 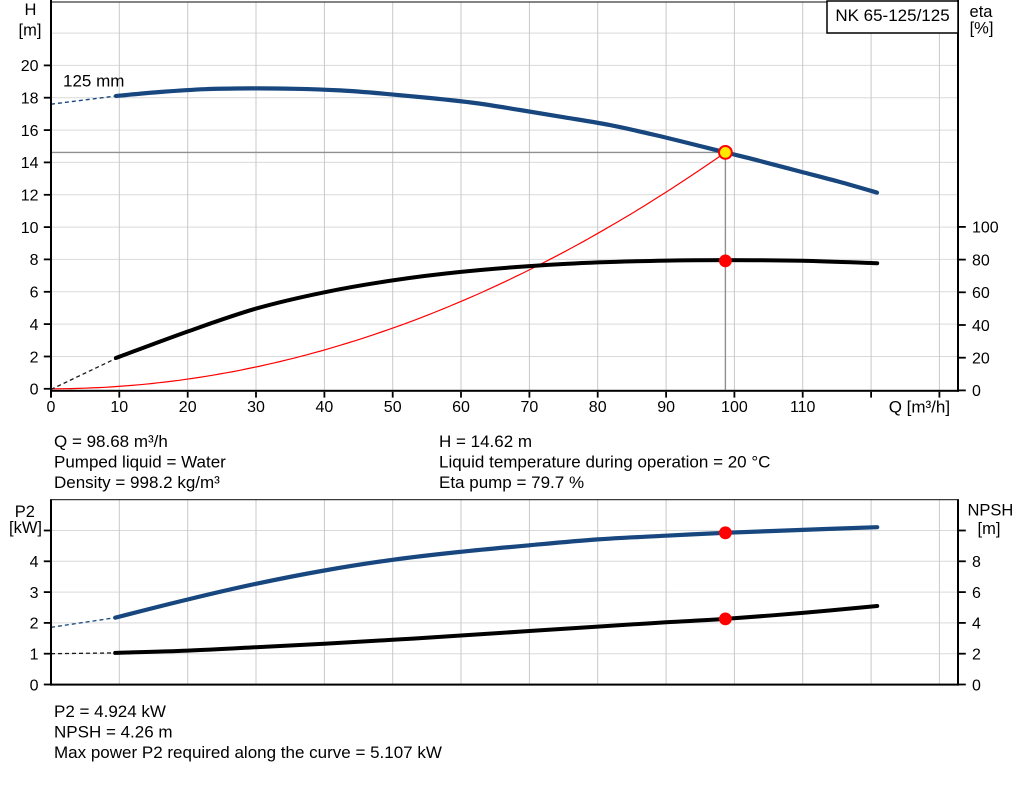 What do you see at coordinates (25, 528) in the screenshot?
I see `svg-text: [kW]` at bounding box center [25, 528].